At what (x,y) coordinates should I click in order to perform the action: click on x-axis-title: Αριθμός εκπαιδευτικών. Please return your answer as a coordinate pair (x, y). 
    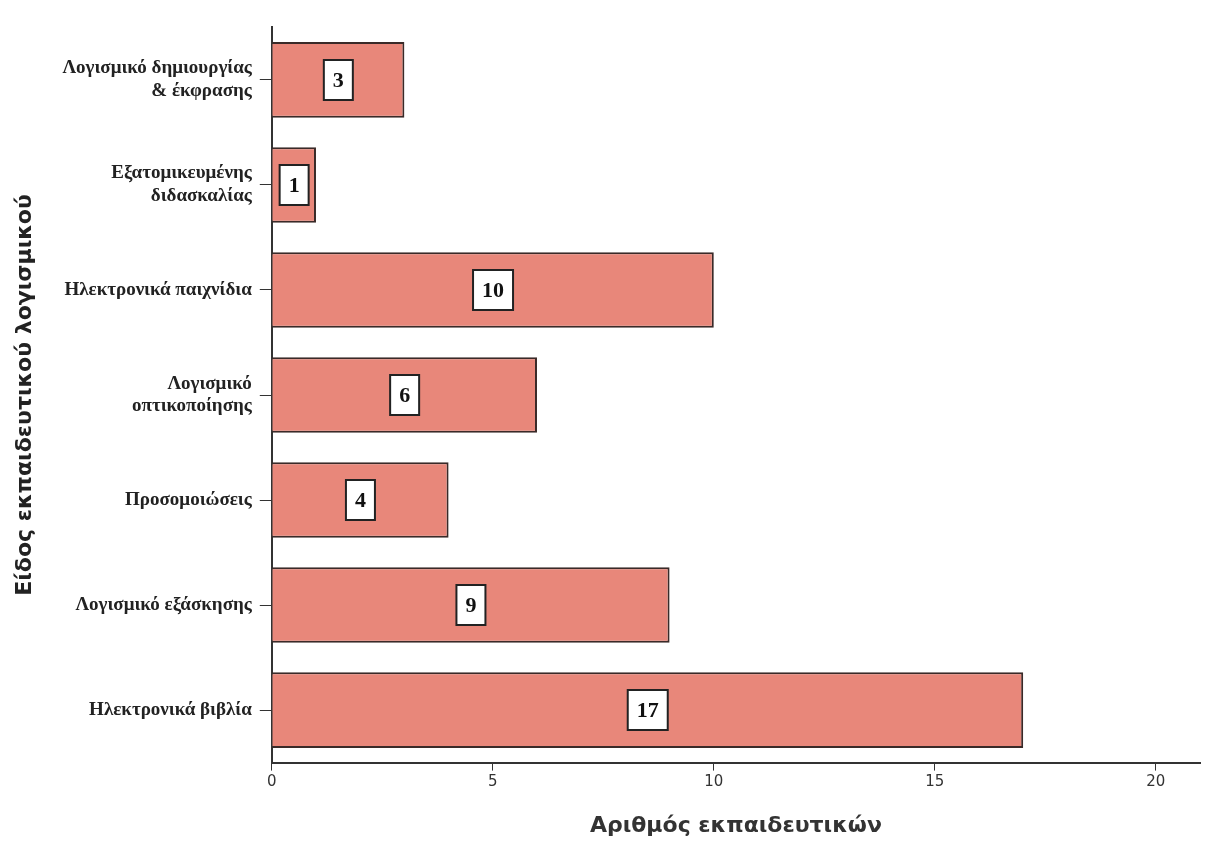
    Looking at the image, I should click on (735, 824).